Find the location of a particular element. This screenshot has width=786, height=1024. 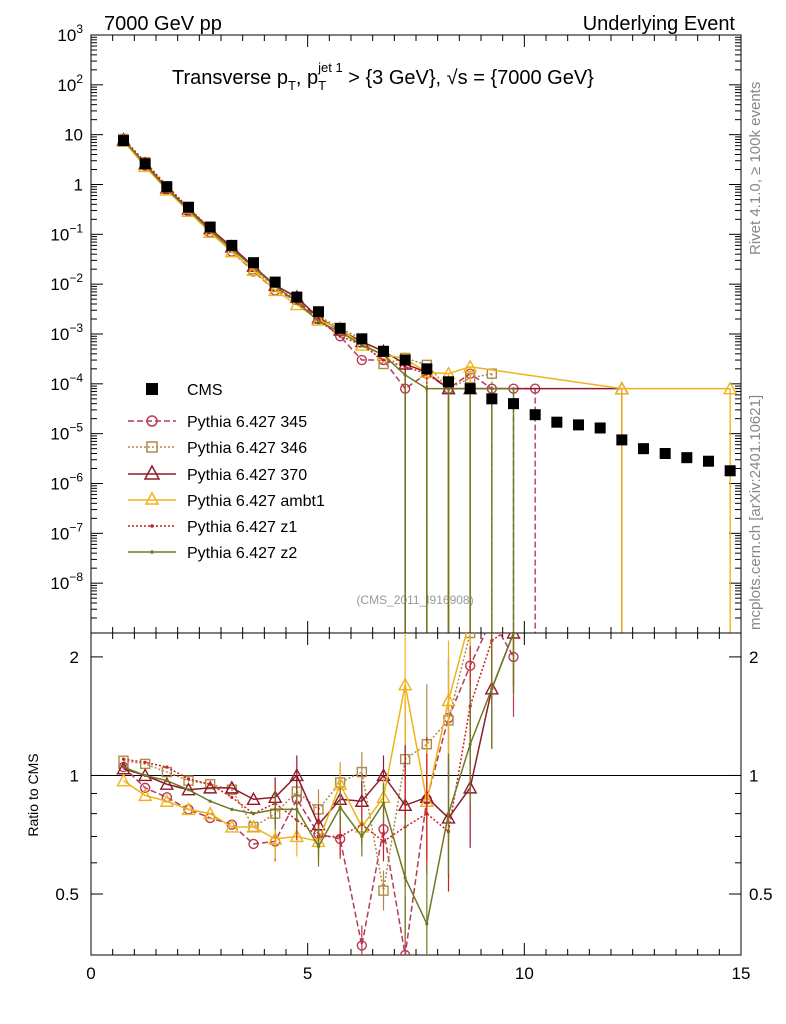

x-tick-label: 0 is located at coordinates (90, 973).